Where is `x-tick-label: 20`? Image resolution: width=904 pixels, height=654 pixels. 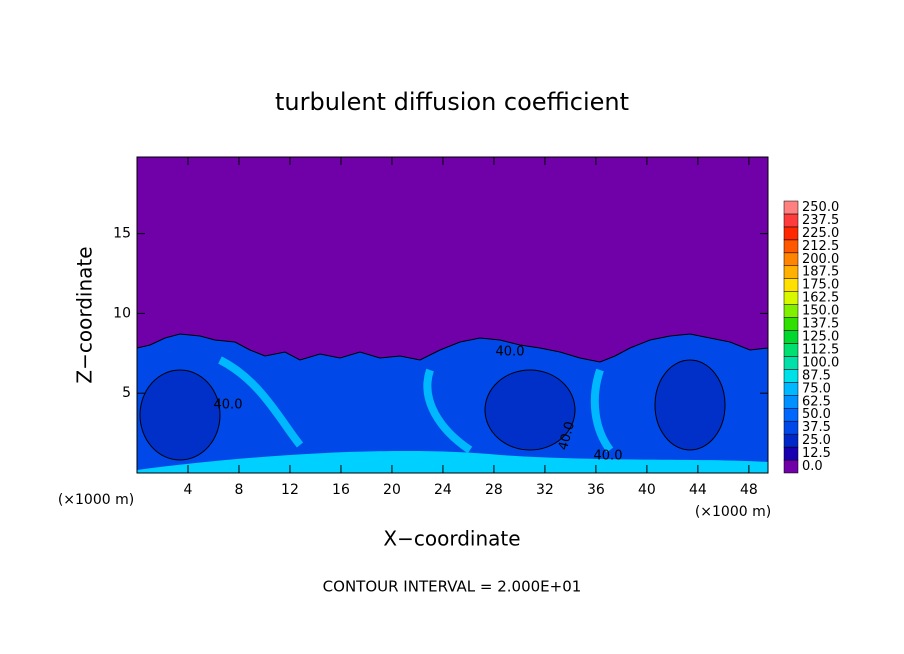 x-tick-label: 20 is located at coordinates (392, 490).